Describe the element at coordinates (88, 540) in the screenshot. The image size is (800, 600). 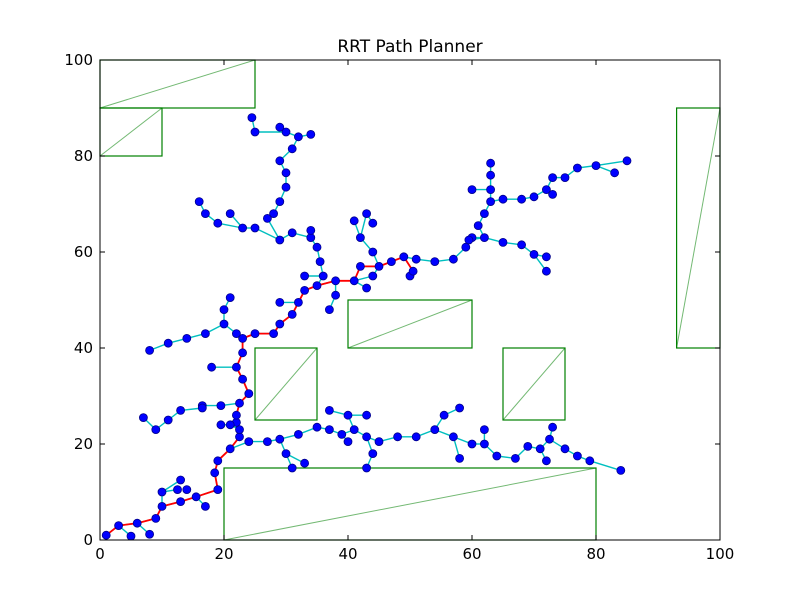
I see `y-tick-label: 0` at that location.